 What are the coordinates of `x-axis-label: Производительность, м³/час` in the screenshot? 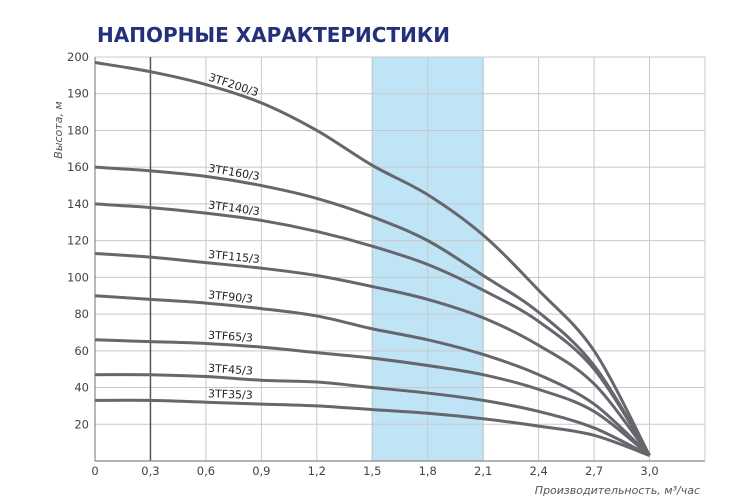 It's located at (617, 490).